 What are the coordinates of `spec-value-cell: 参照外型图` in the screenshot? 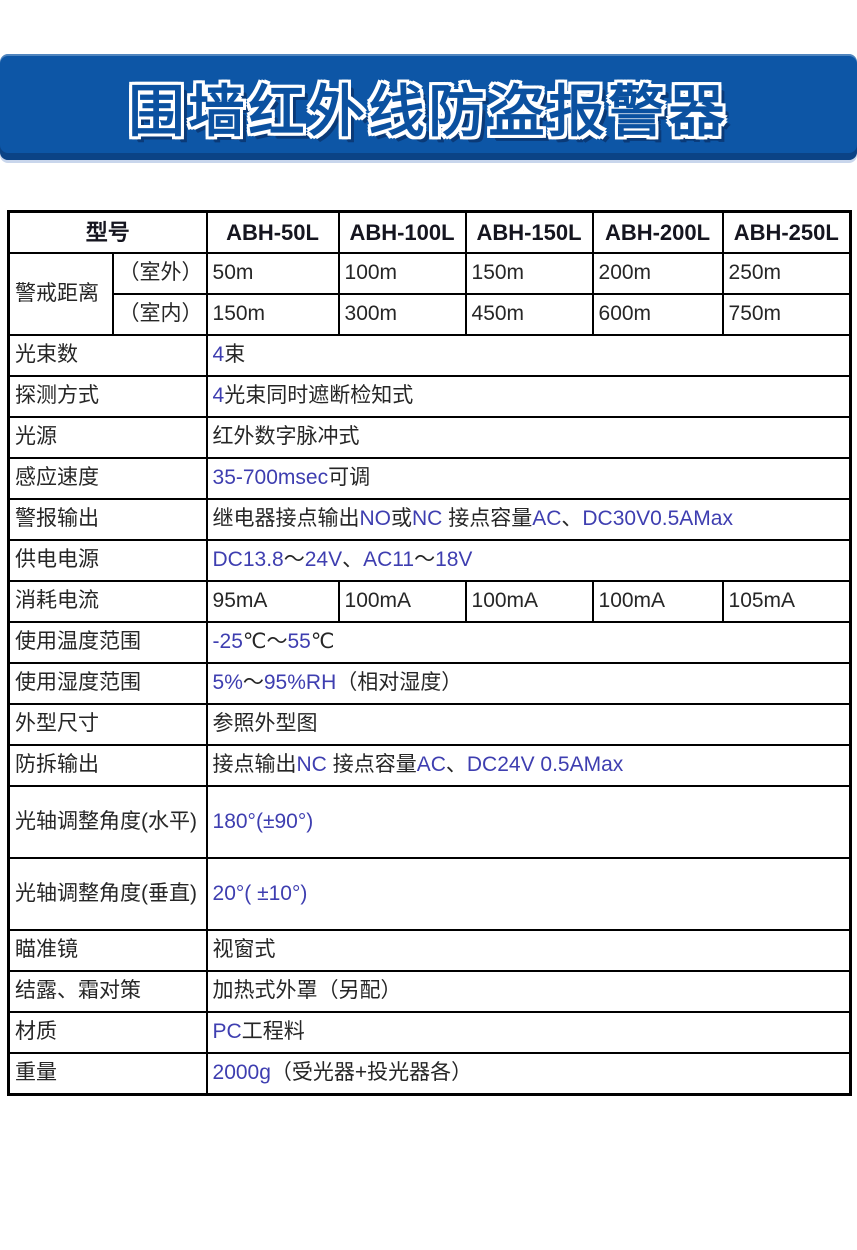 It's located at (528, 724).